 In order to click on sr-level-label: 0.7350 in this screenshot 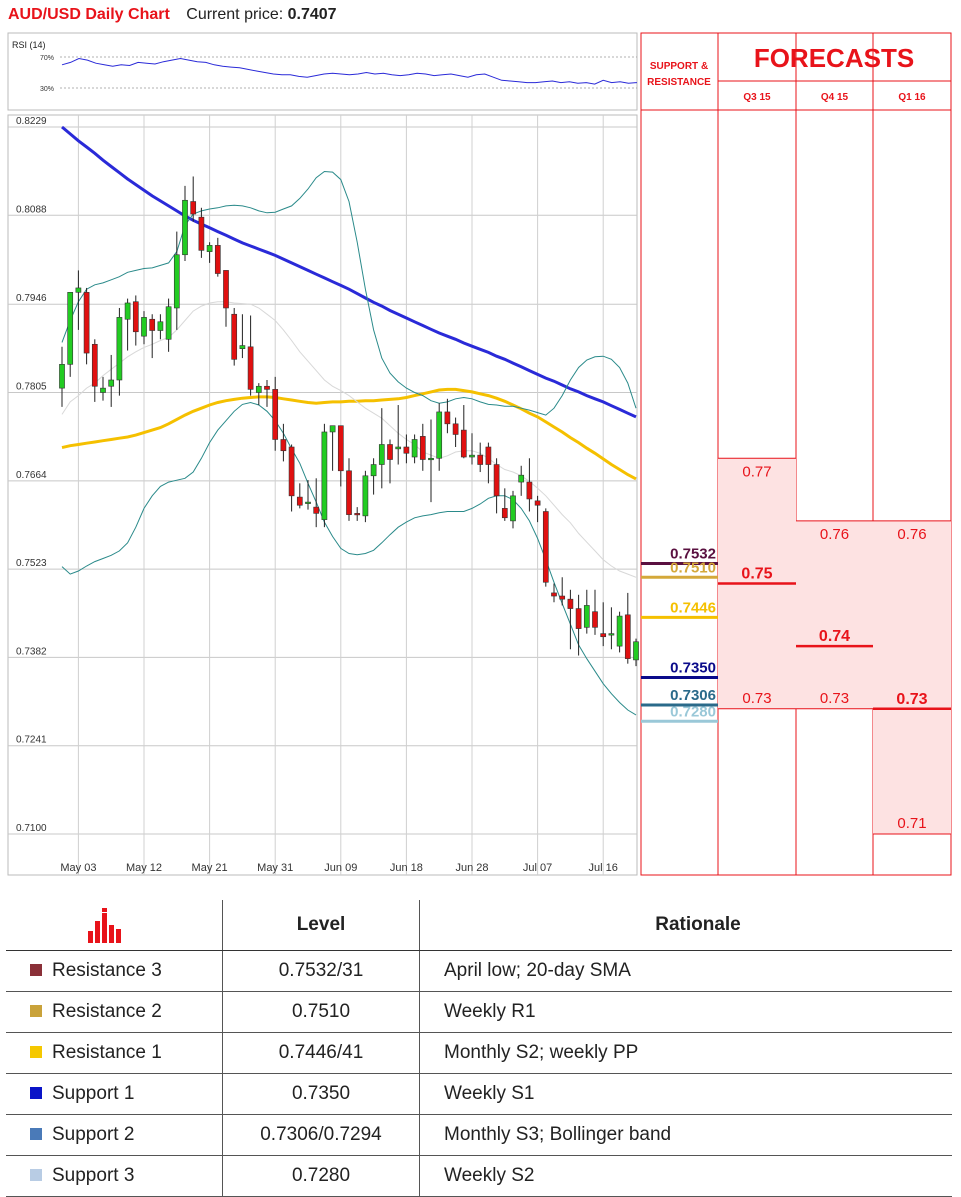, I will do `click(693, 667)`.